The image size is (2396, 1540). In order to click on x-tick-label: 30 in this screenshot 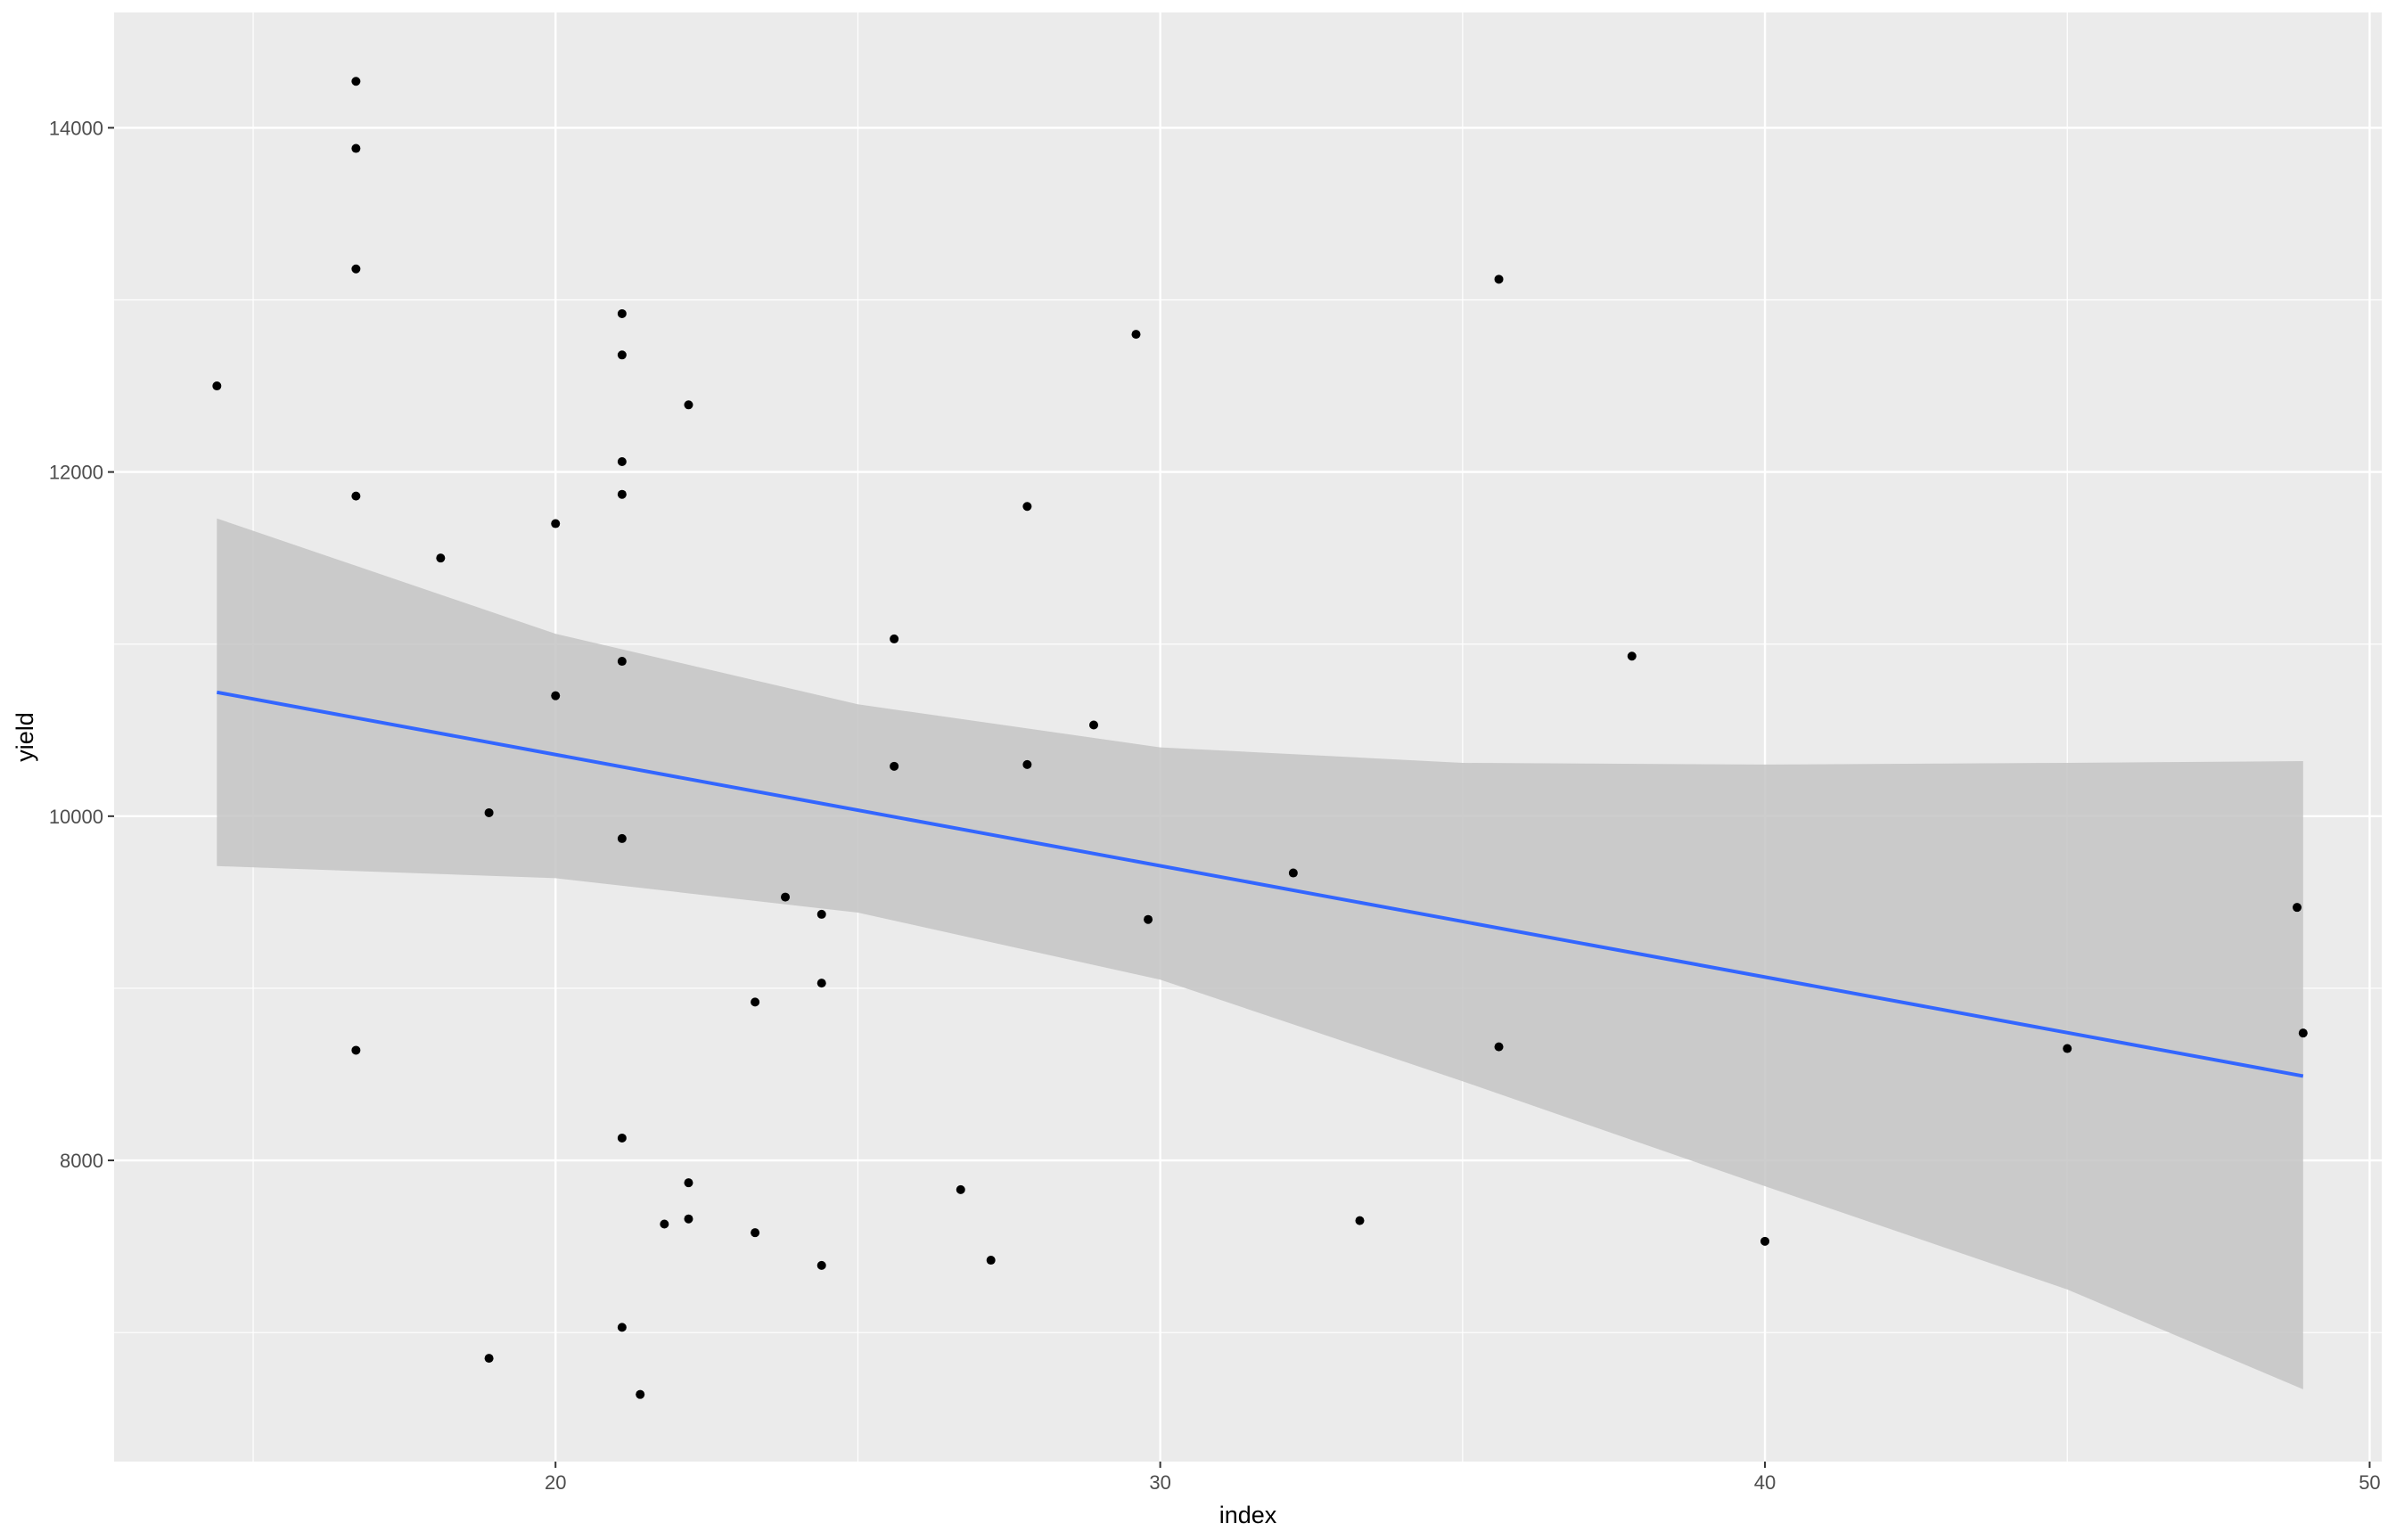, I will do `click(1159, 1482)`.